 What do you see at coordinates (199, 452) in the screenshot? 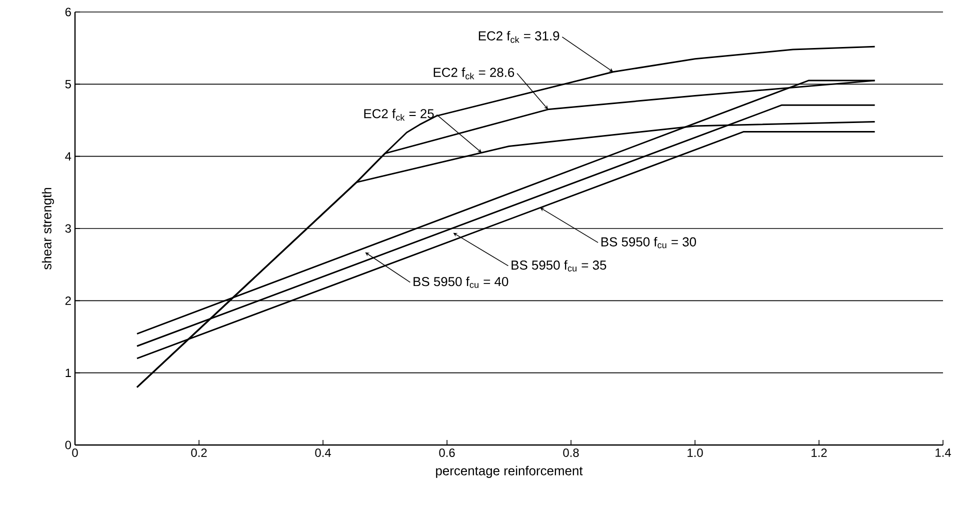
I see `x-tick-label: 0.2` at bounding box center [199, 452].